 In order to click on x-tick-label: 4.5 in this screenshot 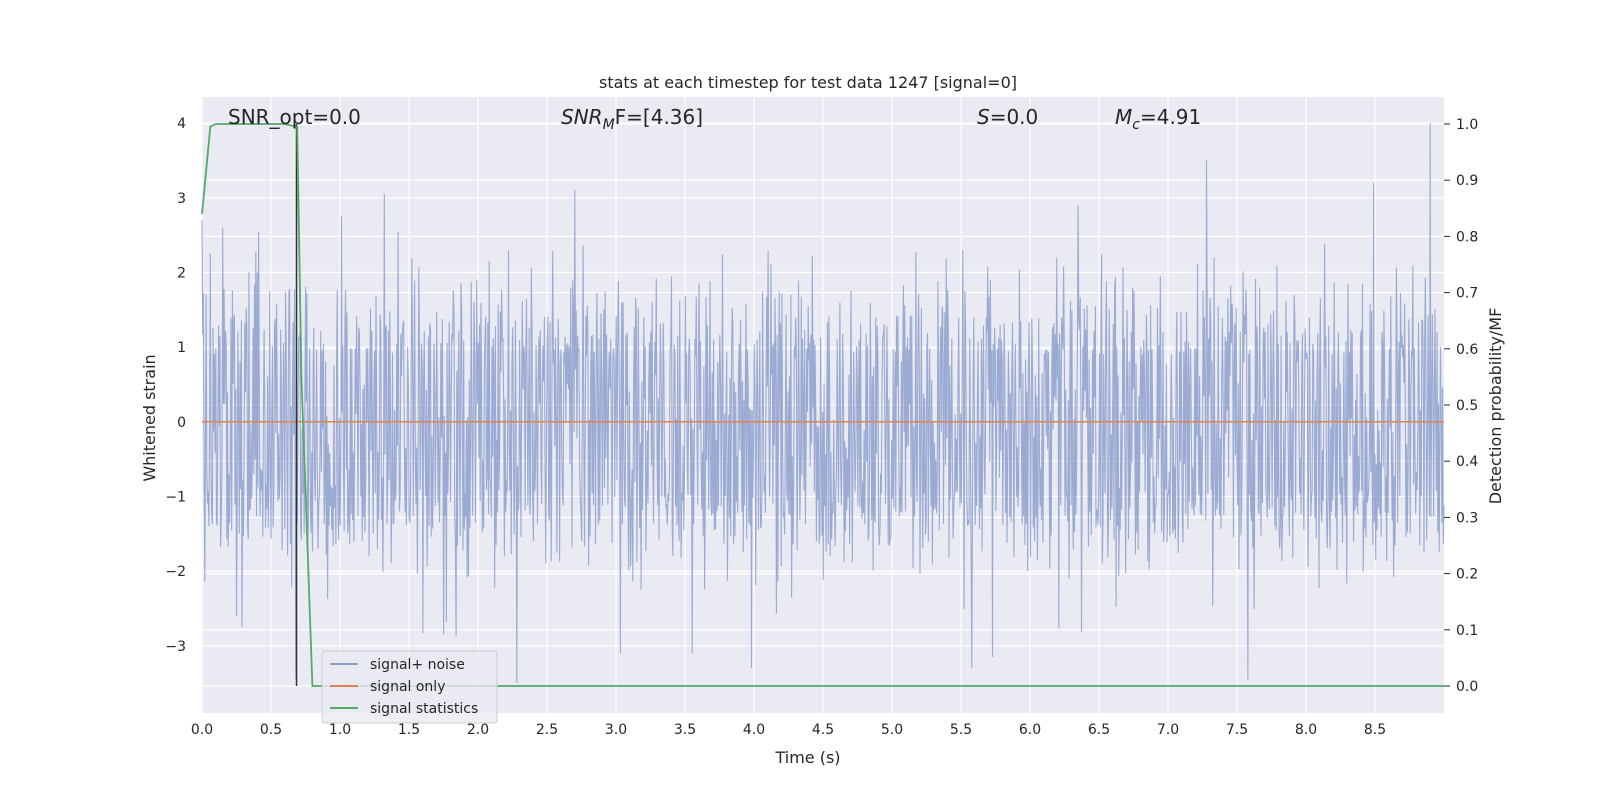, I will do `click(823, 730)`.